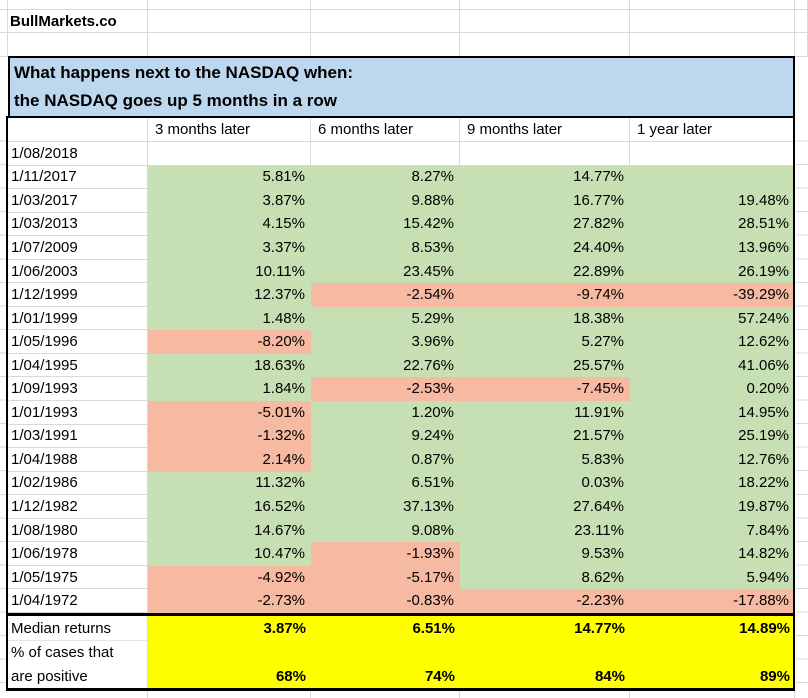  Describe the element at coordinates (712, 676) in the screenshot. I see `positive-value-cell: 89%` at that location.